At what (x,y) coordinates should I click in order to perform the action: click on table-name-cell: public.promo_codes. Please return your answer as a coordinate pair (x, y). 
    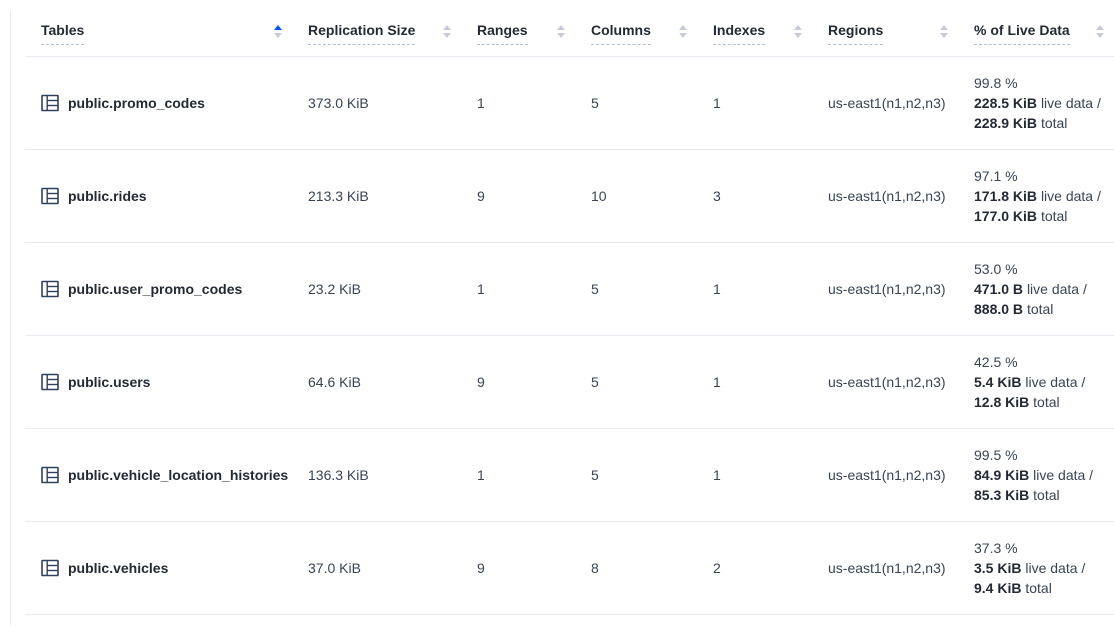
    Looking at the image, I should click on (158, 103).